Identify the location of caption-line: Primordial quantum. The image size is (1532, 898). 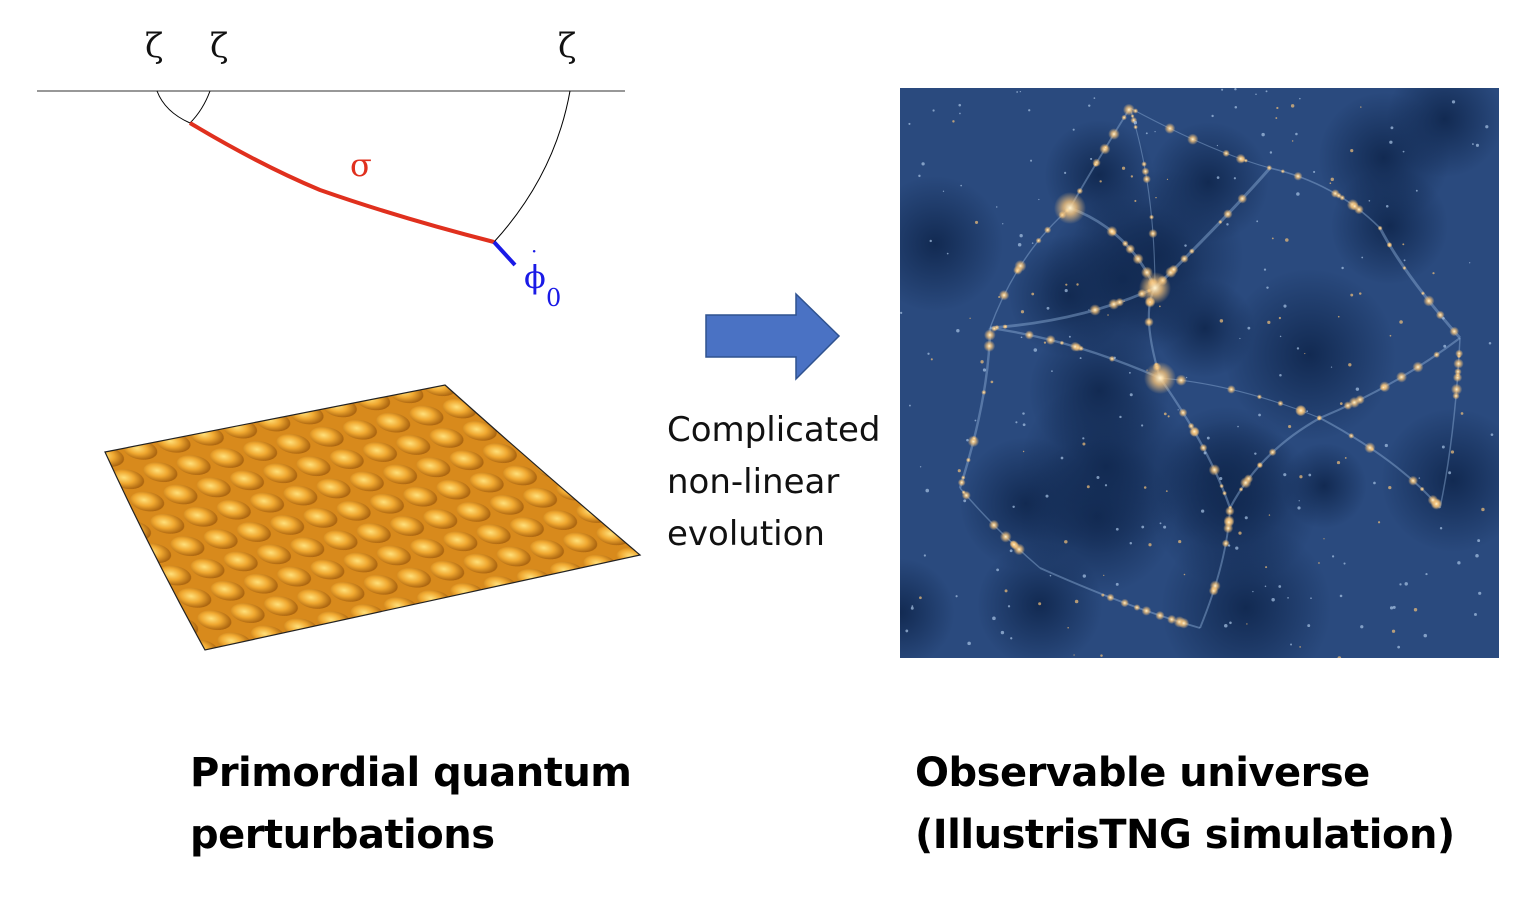
(411, 773).